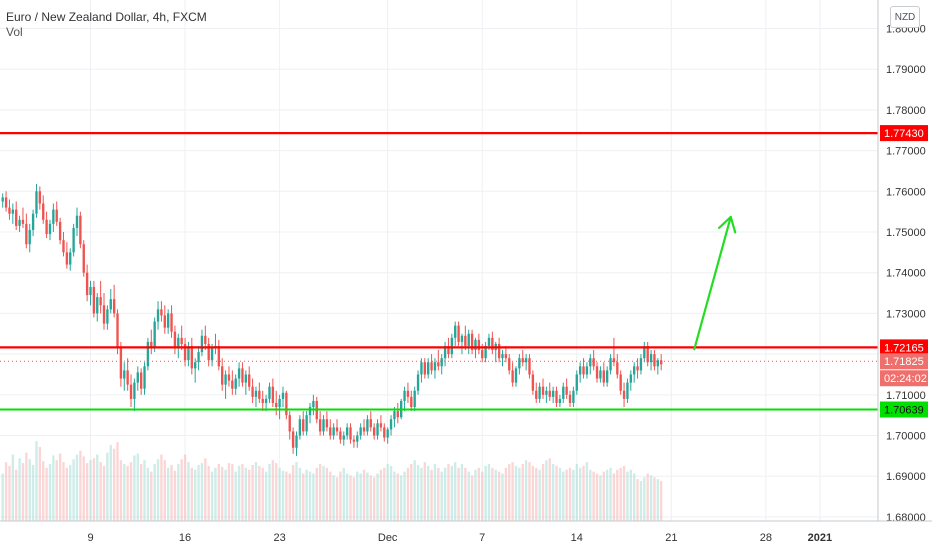 This screenshot has width=932, height=555. What do you see at coordinates (106, 17) in the screenshot?
I see `symbol-title: Euro / New Zealand Dollar, 4h, FXCM` at bounding box center [106, 17].